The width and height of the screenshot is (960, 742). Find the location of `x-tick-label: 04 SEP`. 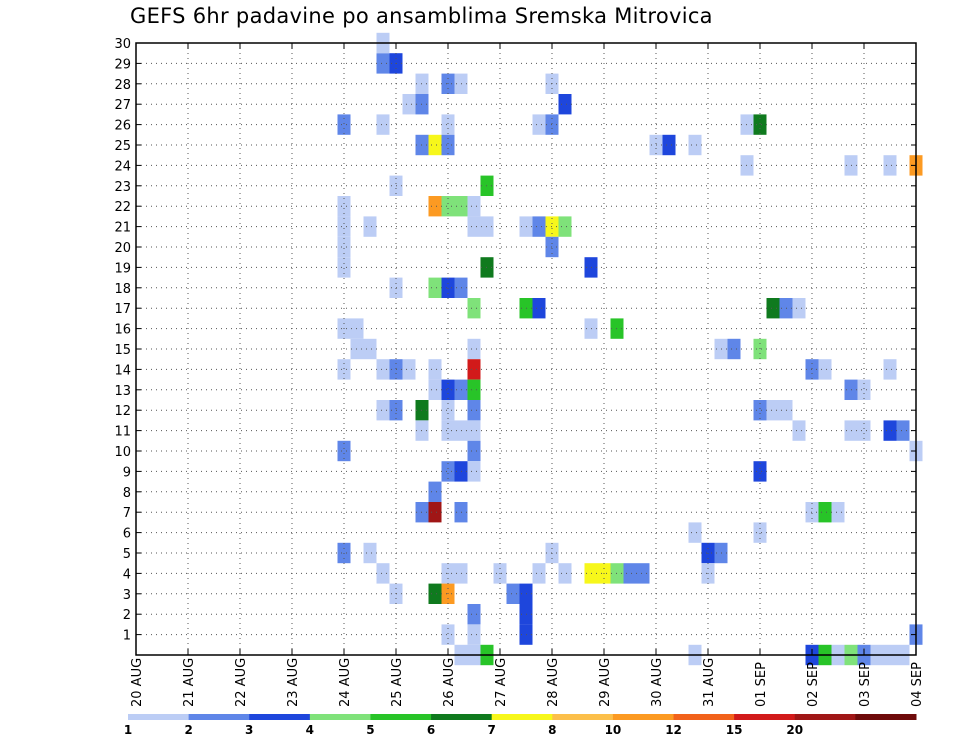

x-tick-label: 04 SEP is located at coordinates (917, 684).